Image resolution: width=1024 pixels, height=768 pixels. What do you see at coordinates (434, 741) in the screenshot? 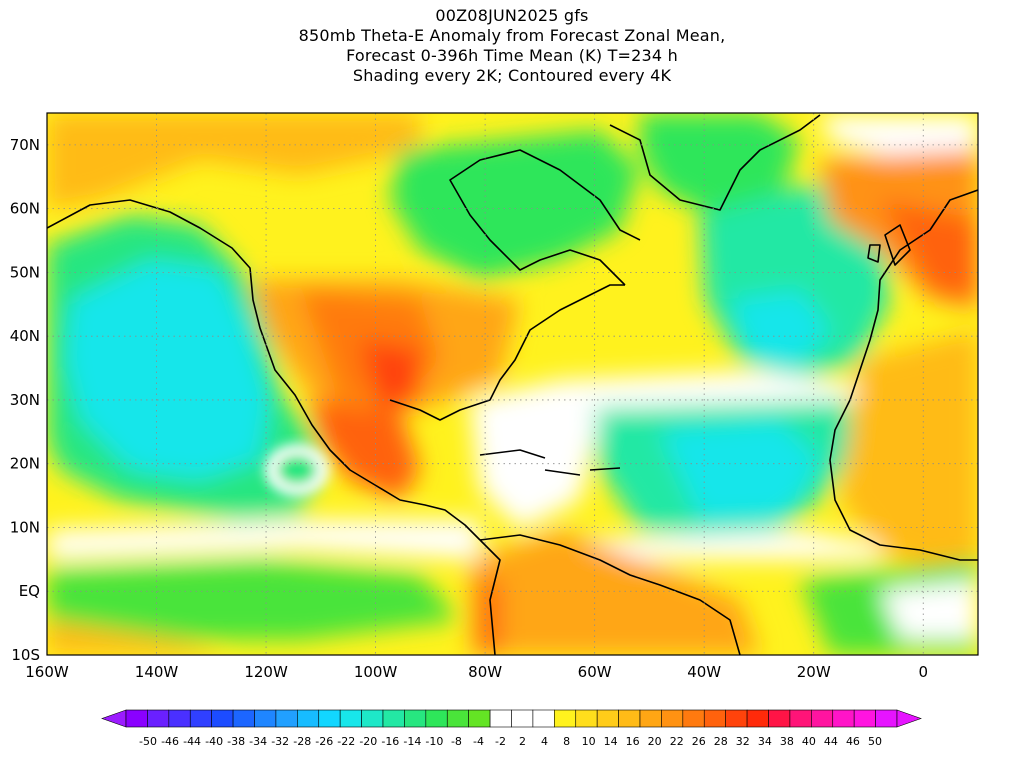
I see `colorbar-label: -10` at bounding box center [434, 741].